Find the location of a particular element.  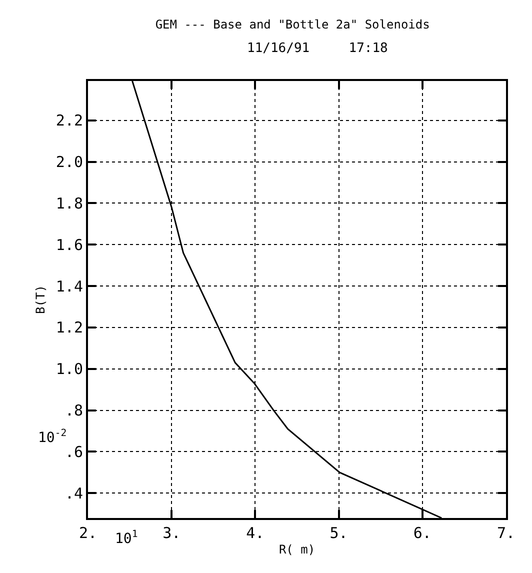

y-tick-label: 1.2 is located at coordinates (69, 327).